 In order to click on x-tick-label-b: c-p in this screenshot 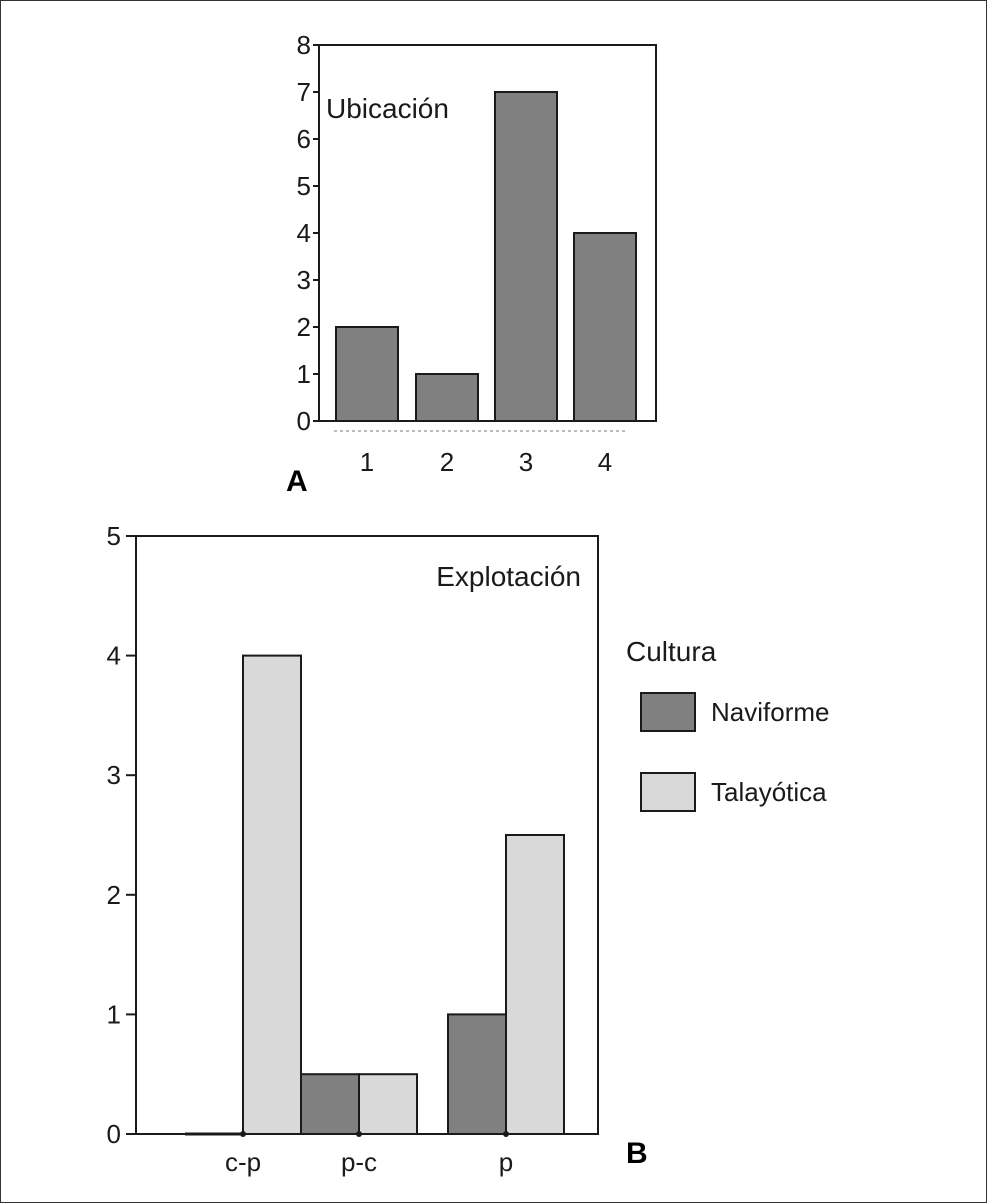, I will do `click(243, 1162)`.